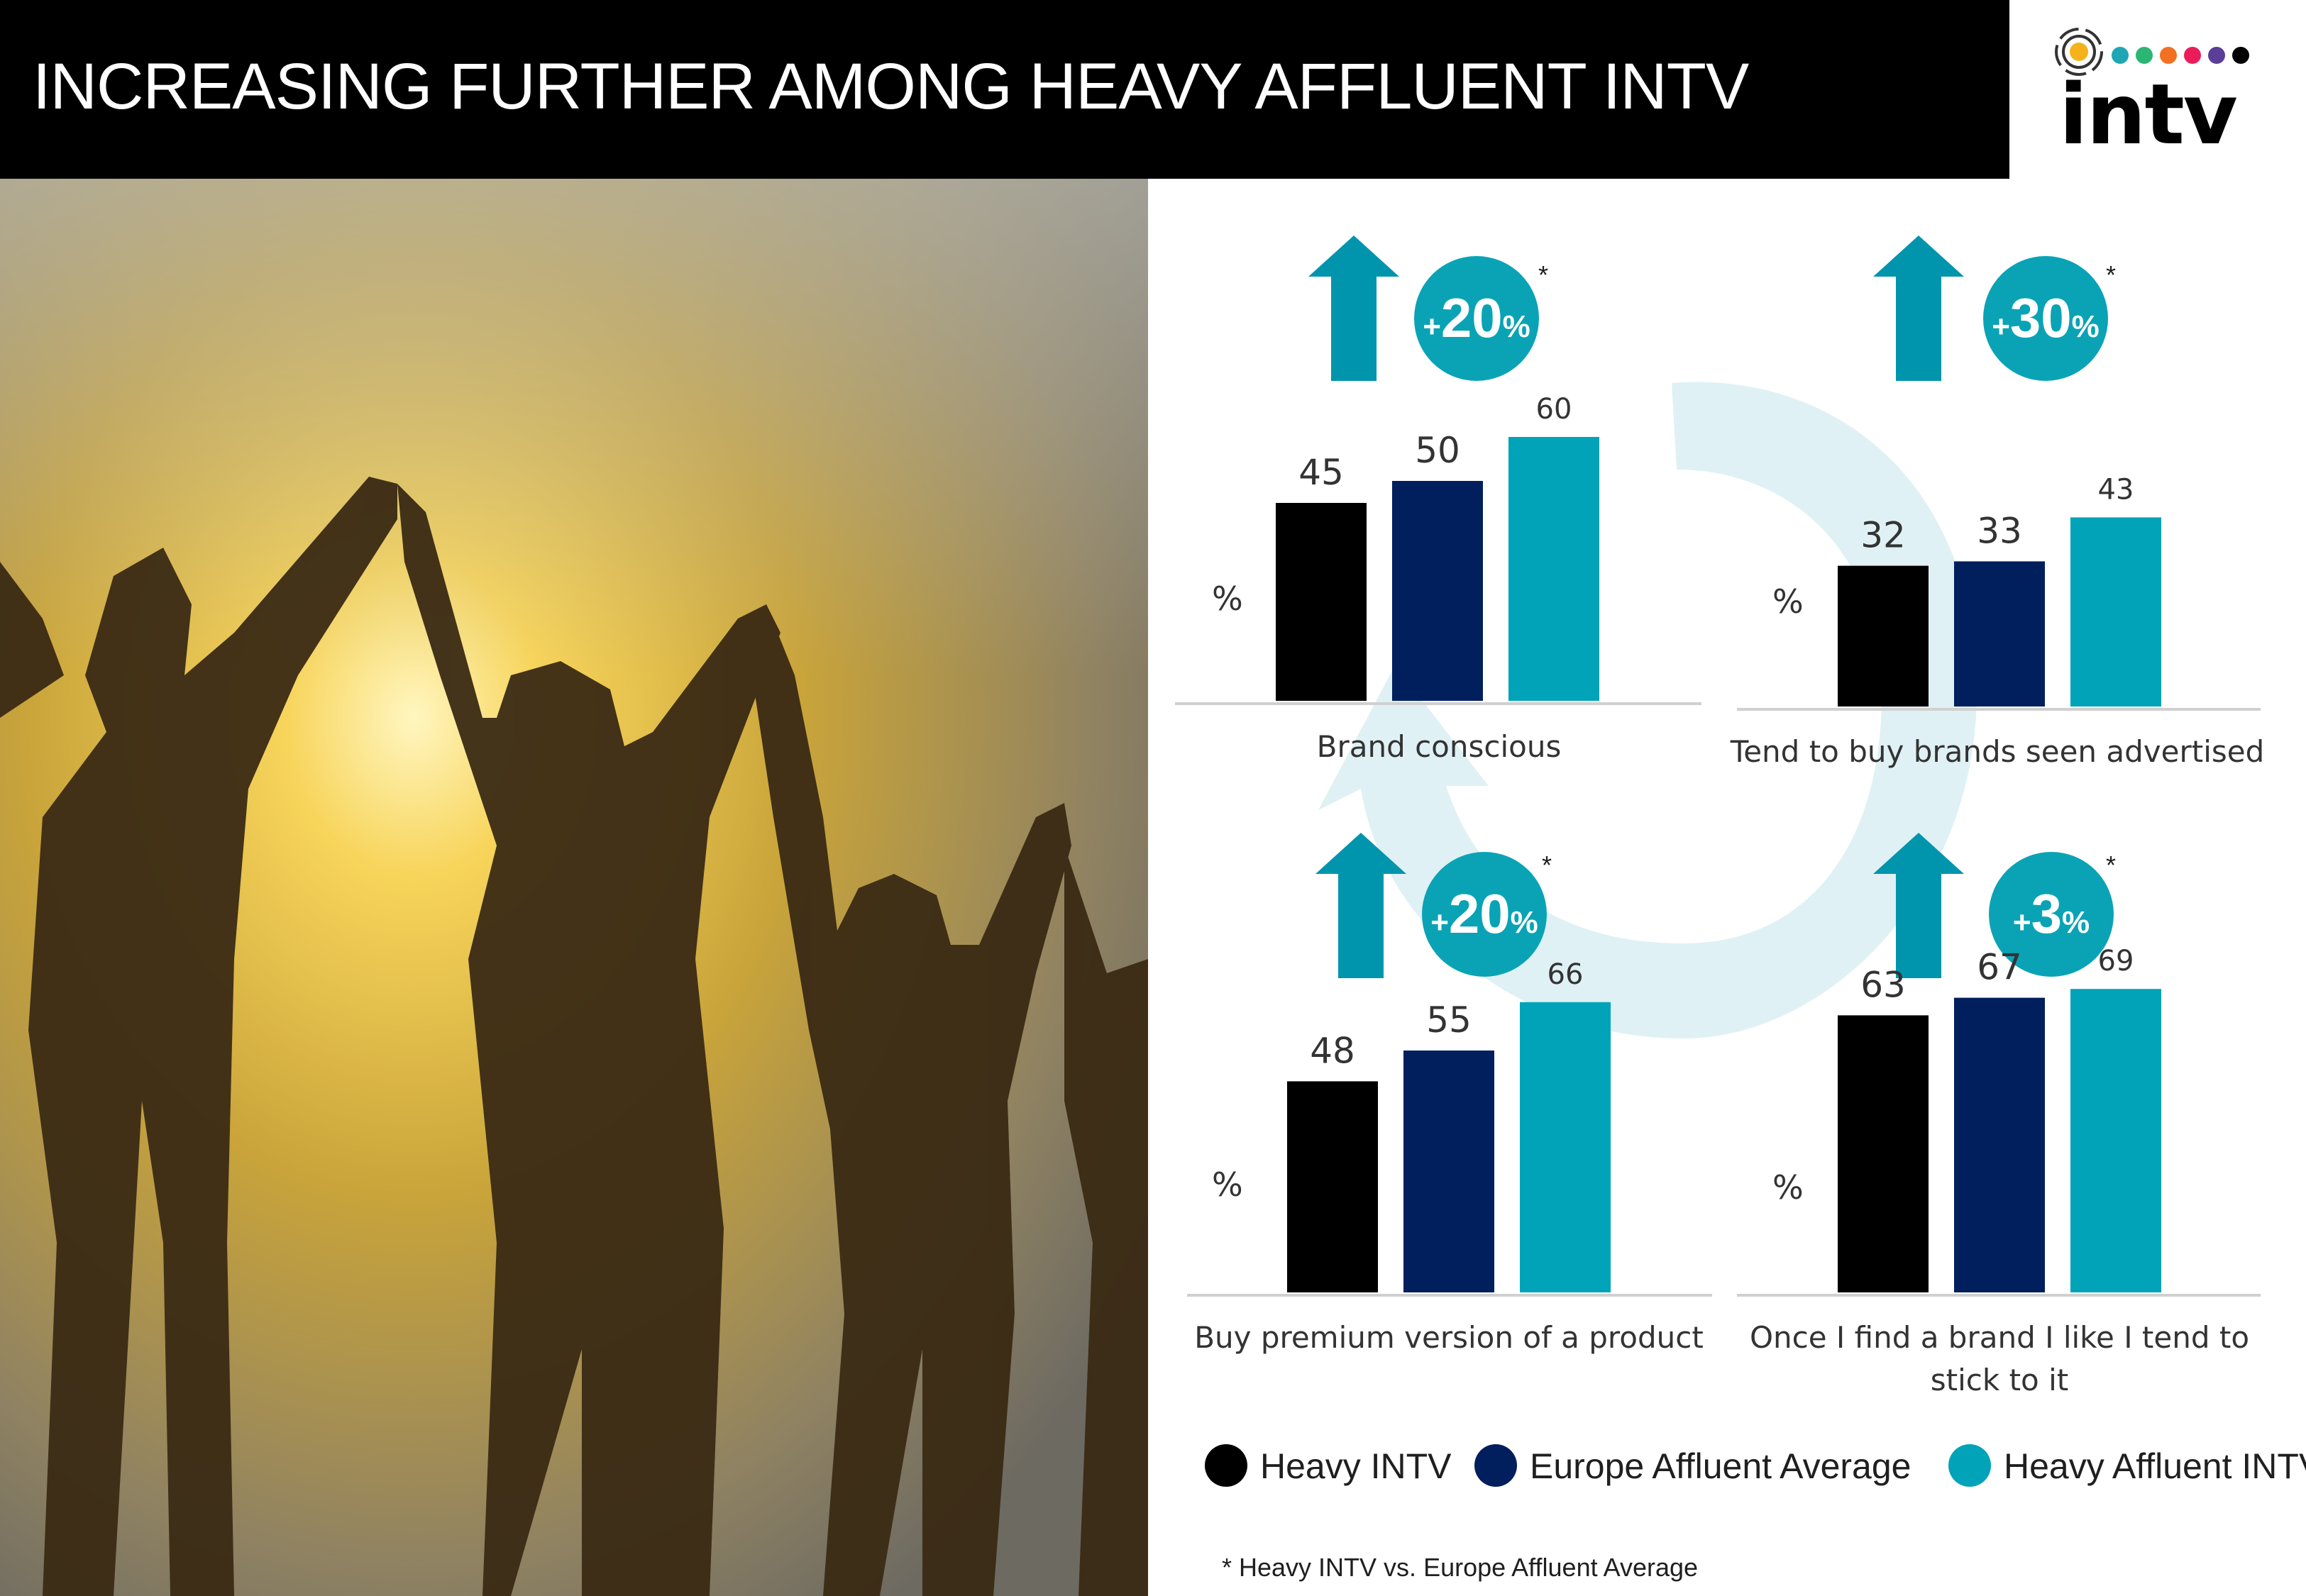 This screenshot has height=1596, width=2306. Describe the element at coordinates (2180, 55) in the screenshot. I see `logo-color-dots` at that location.